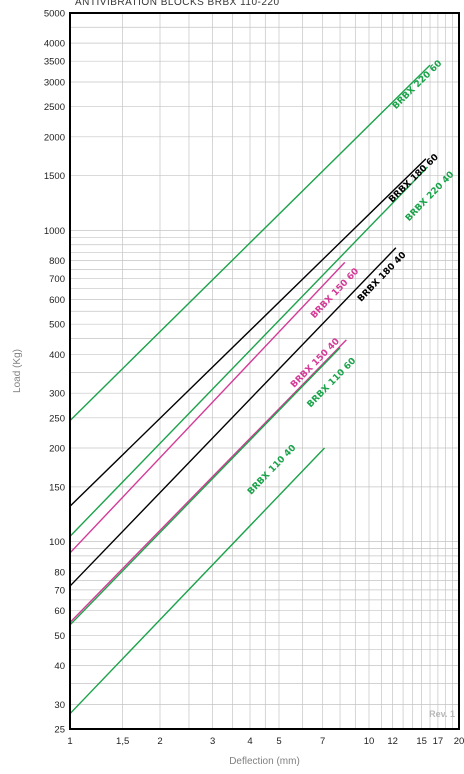  Describe the element at coordinates (392, 741) in the screenshot. I see `x-tick-label: 12` at that location.